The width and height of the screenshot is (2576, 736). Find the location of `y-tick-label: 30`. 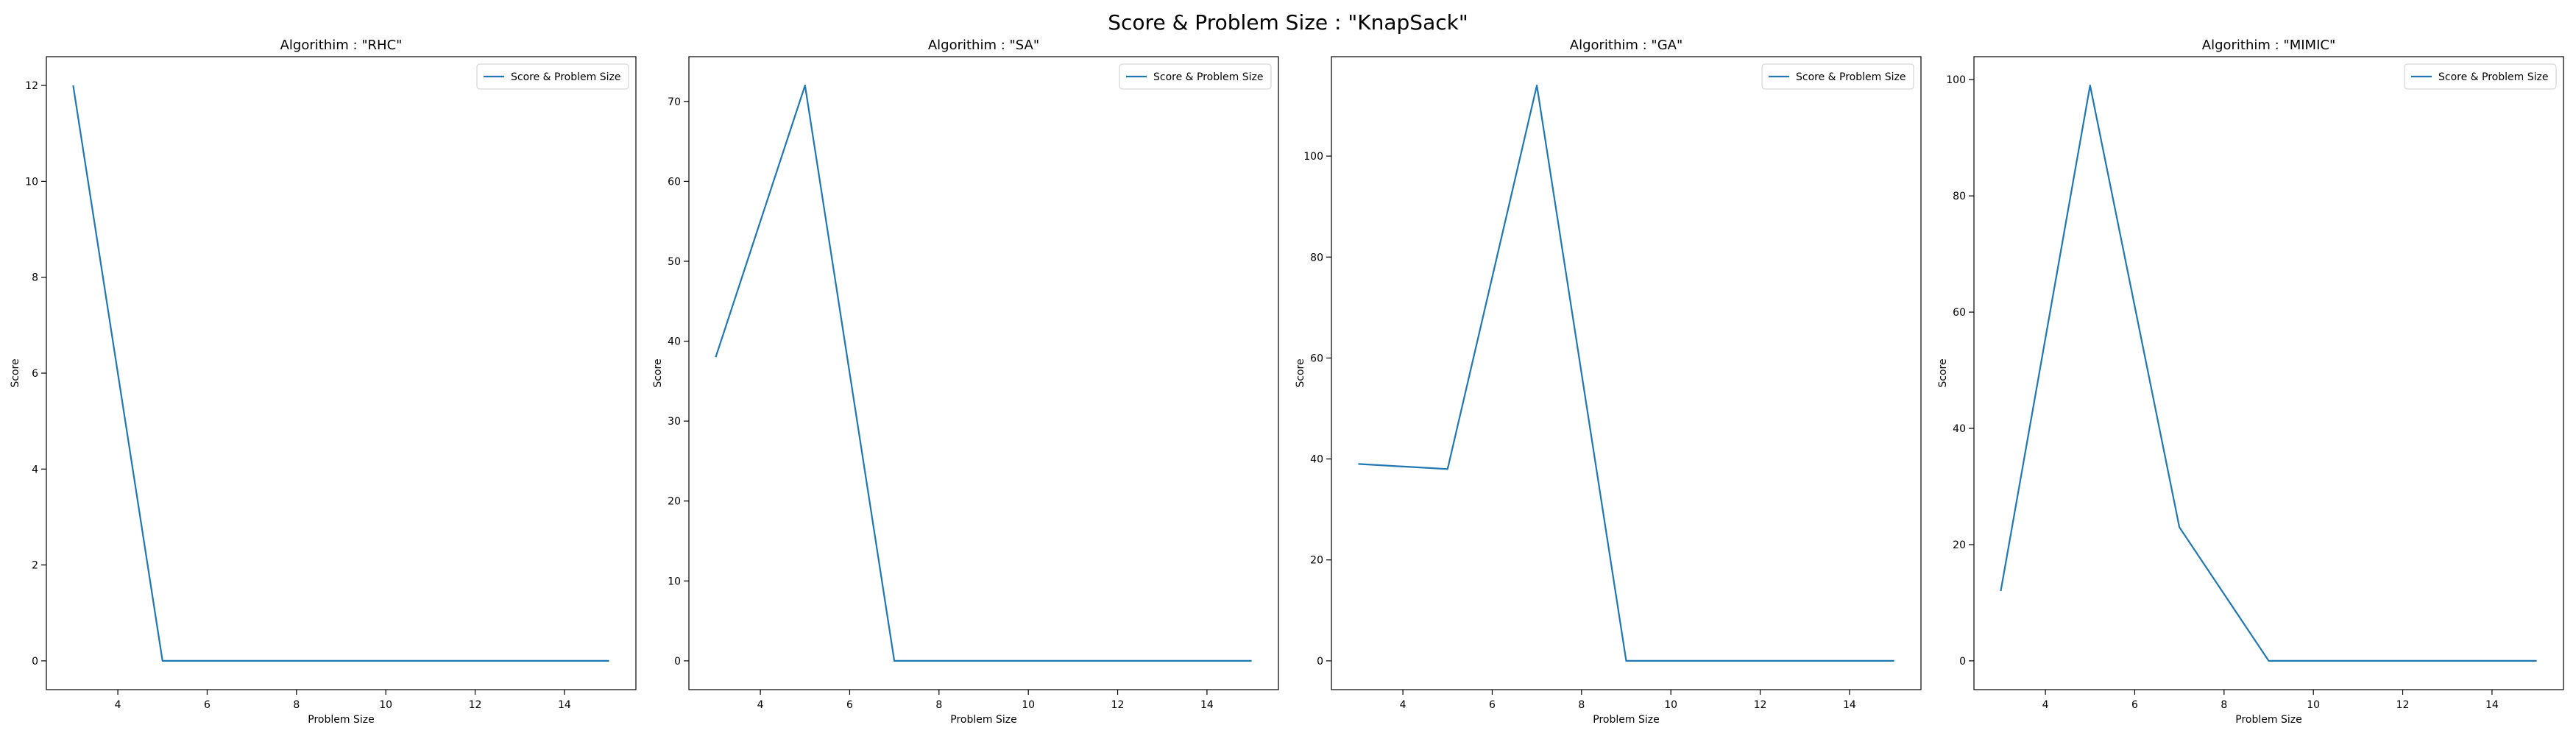

y-tick-label: 30 is located at coordinates (674, 422).